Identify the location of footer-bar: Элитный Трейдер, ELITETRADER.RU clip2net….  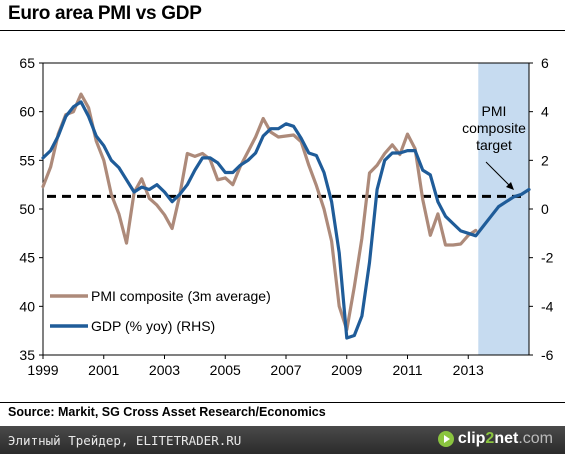
(282, 440).